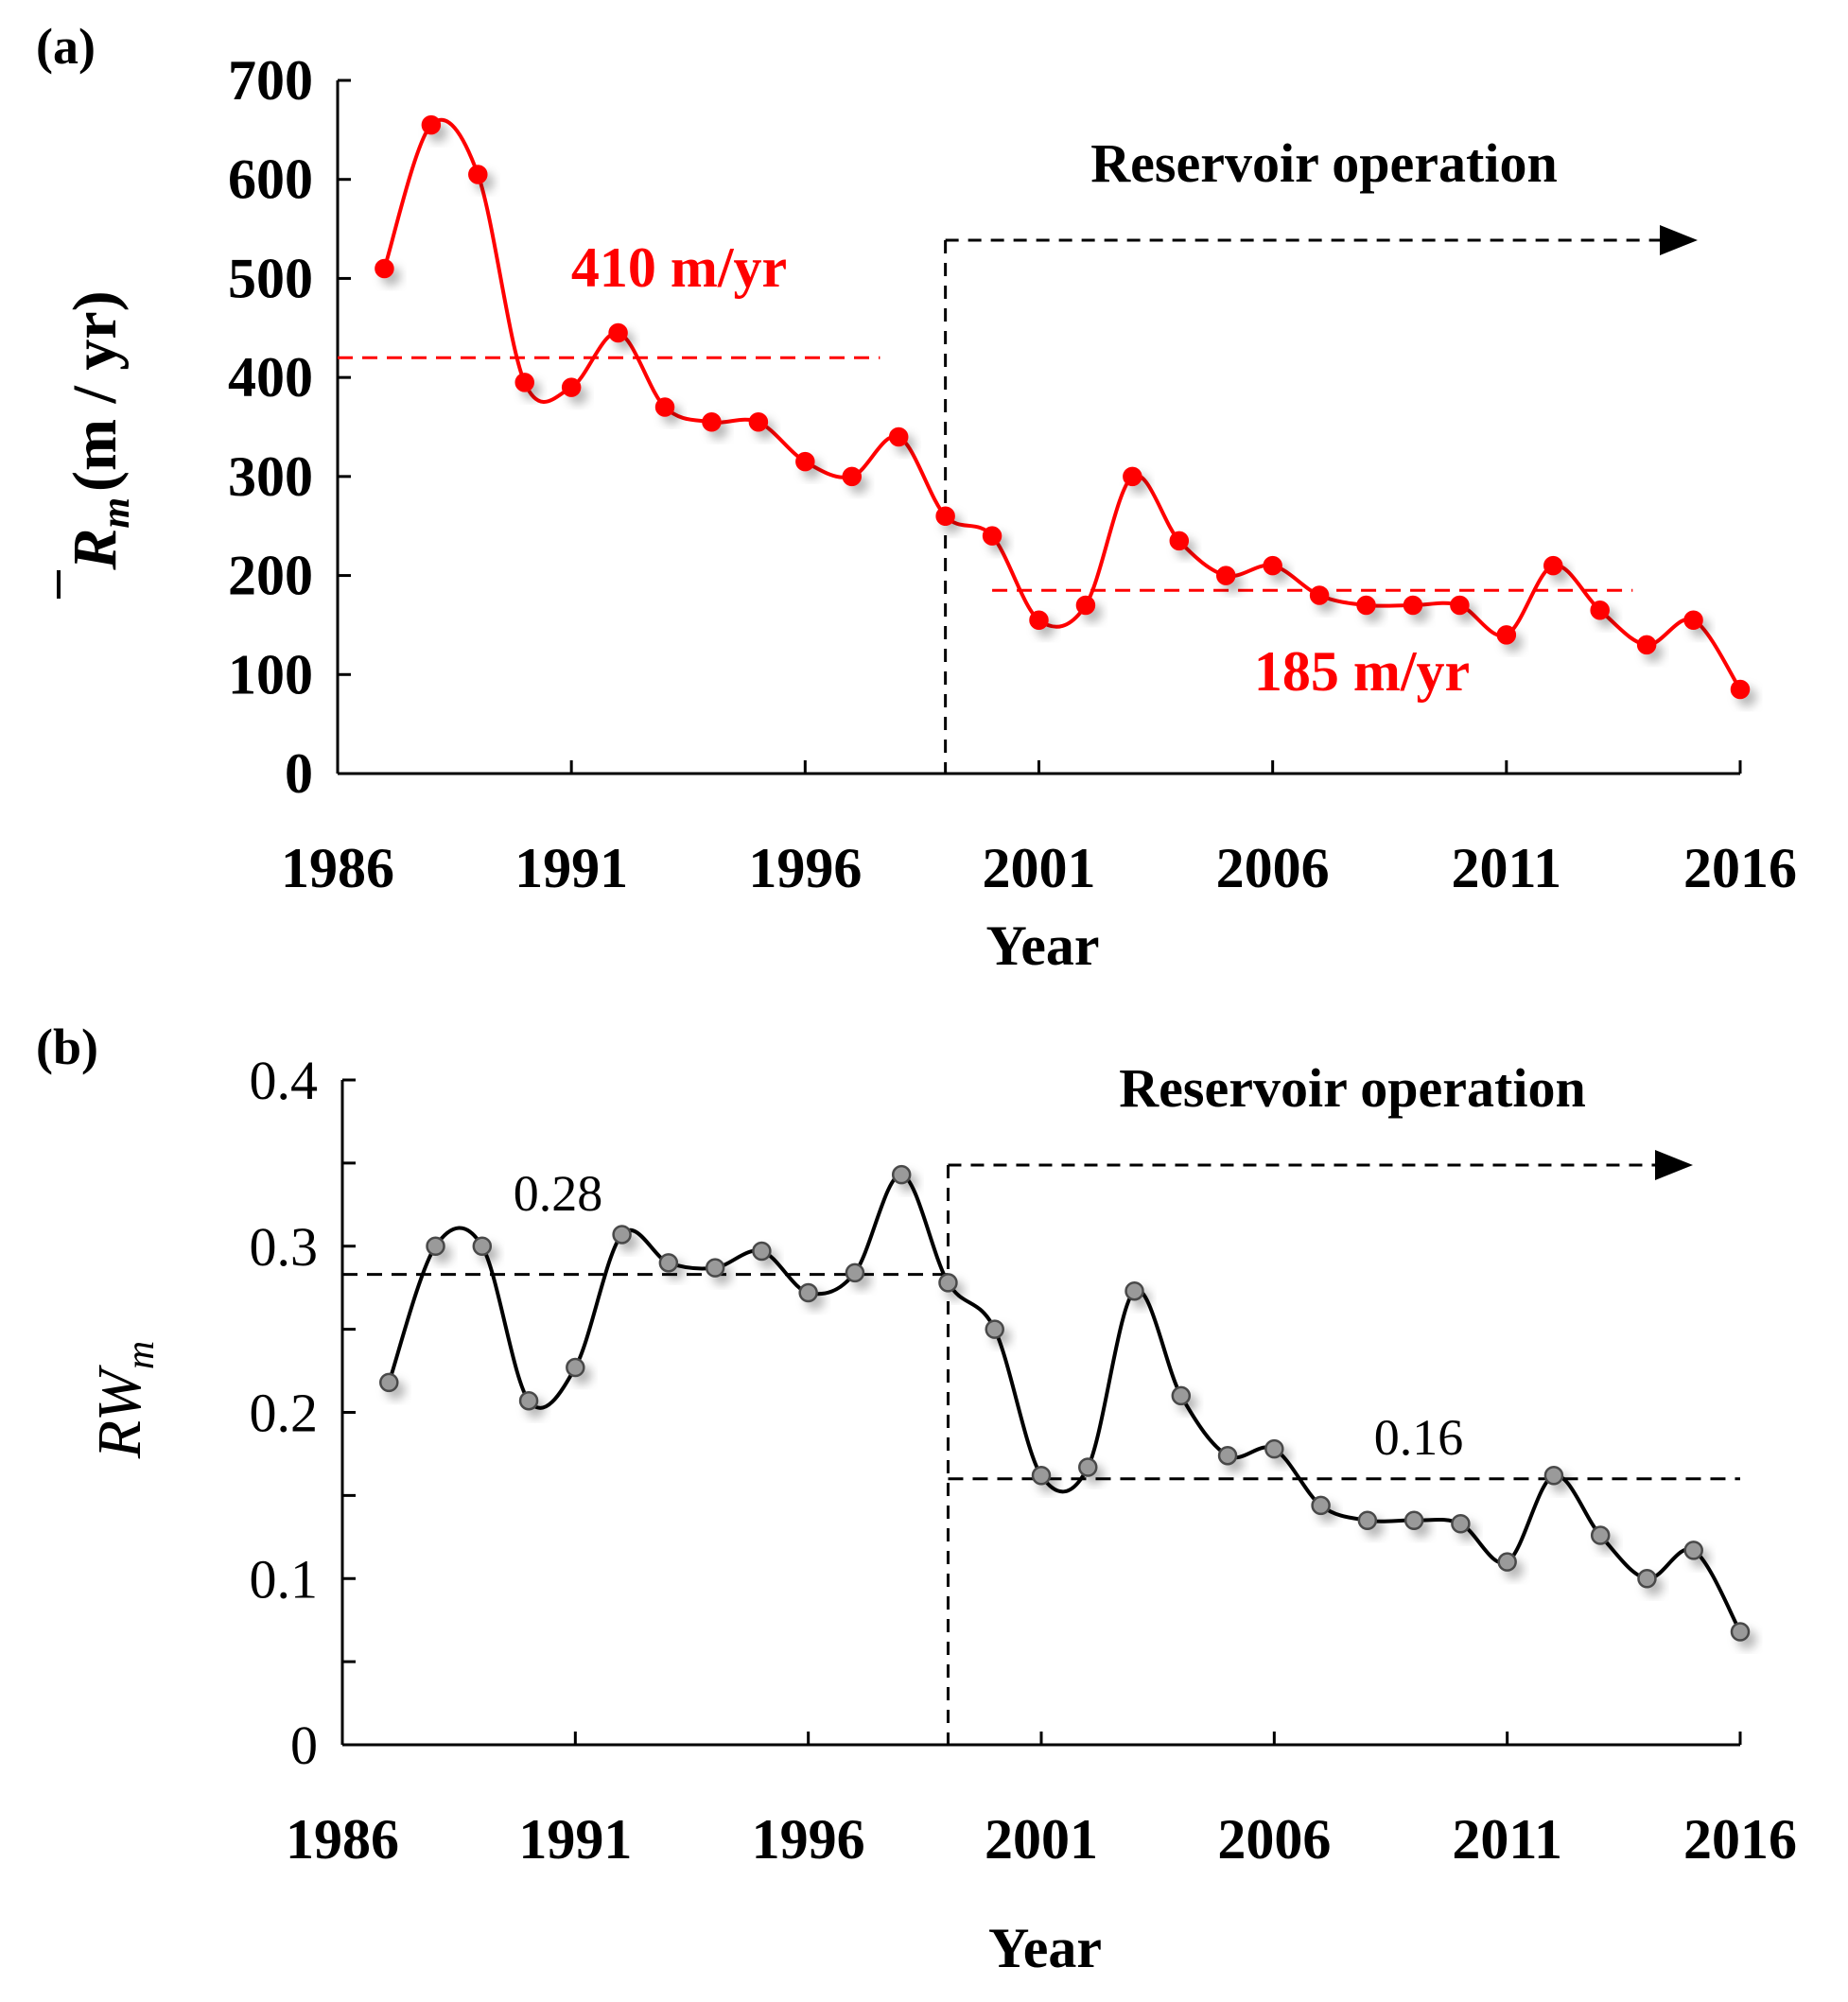  What do you see at coordinates (1419, 1437) in the screenshot?
I see `panel-b-mean-label: 0.16` at bounding box center [1419, 1437].